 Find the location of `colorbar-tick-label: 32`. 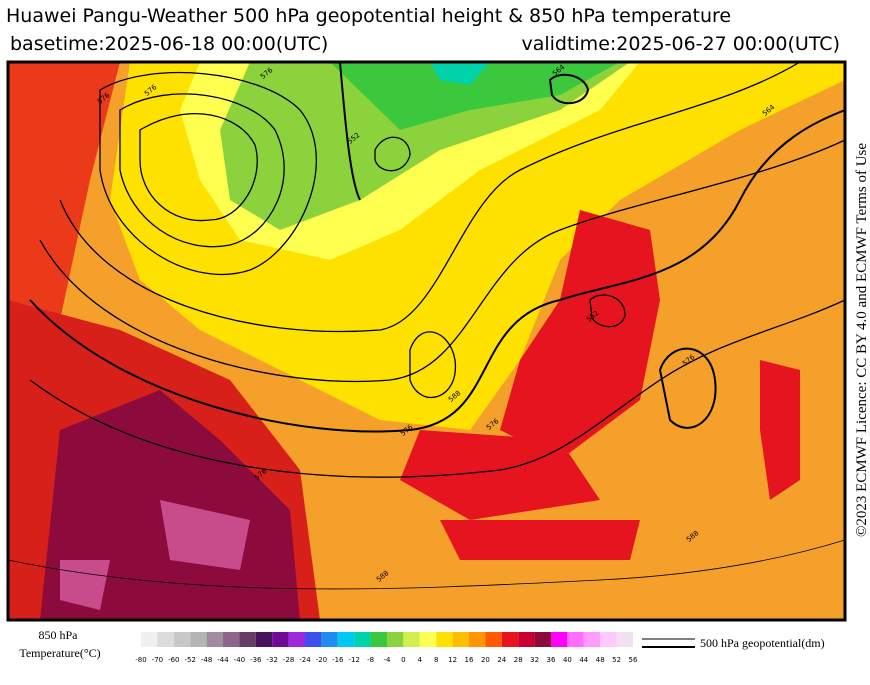

colorbar-tick-label: 32 is located at coordinates (534, 660).